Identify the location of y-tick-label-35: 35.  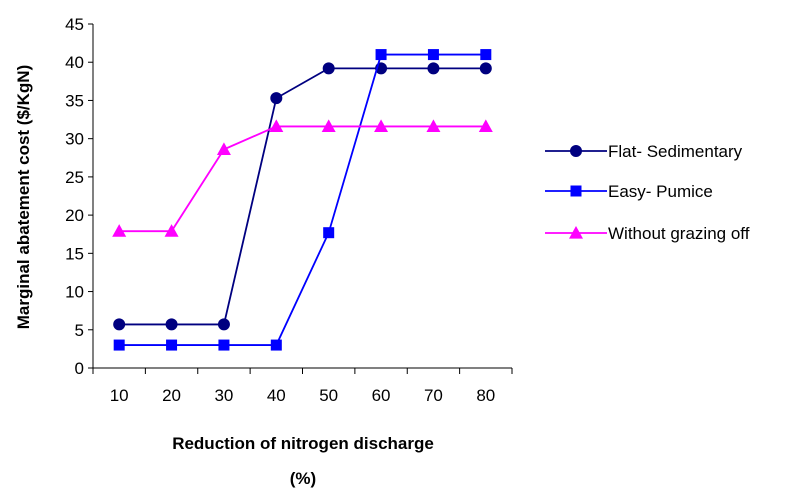
(74, 100).